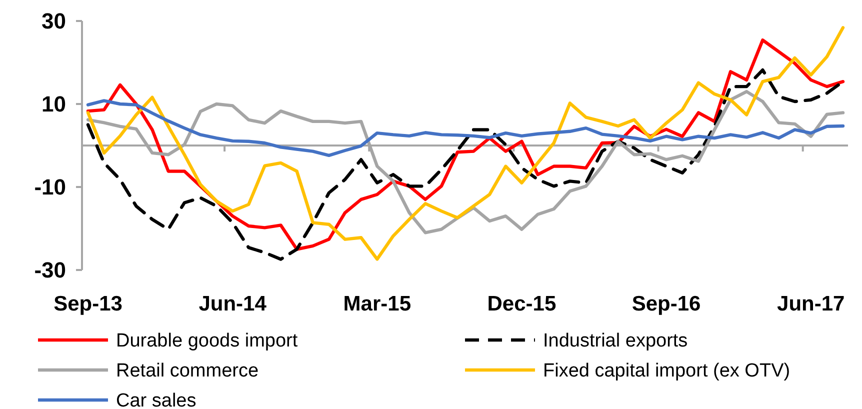  I want to click on legend-label: Fixed capital import (ex OTV), so click(666, 371).